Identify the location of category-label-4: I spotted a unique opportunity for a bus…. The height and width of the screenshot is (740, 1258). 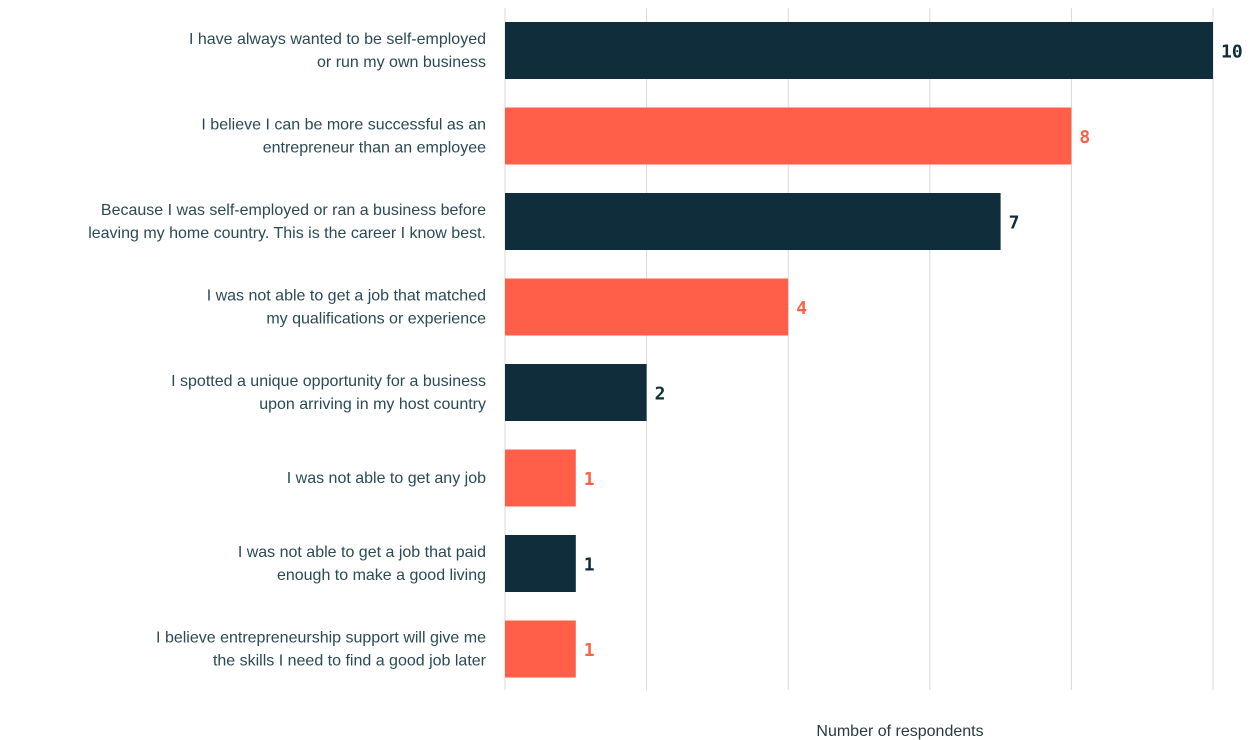
(328, 393).